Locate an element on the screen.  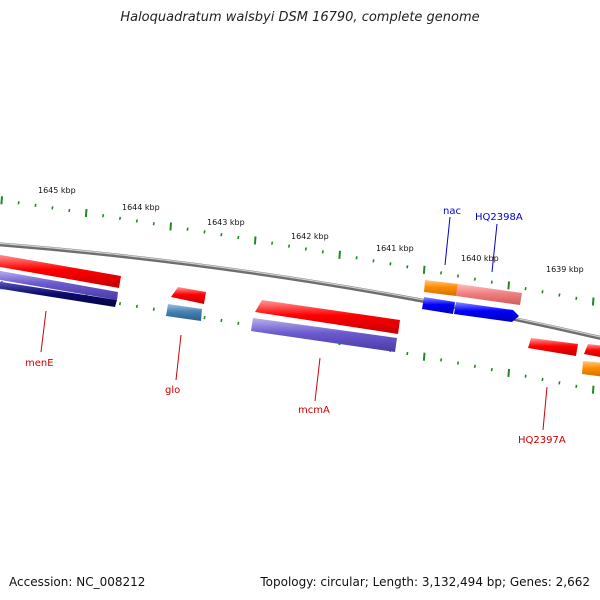
tick-label-1645: 1645 kbp is located at coordinates (57, 190).